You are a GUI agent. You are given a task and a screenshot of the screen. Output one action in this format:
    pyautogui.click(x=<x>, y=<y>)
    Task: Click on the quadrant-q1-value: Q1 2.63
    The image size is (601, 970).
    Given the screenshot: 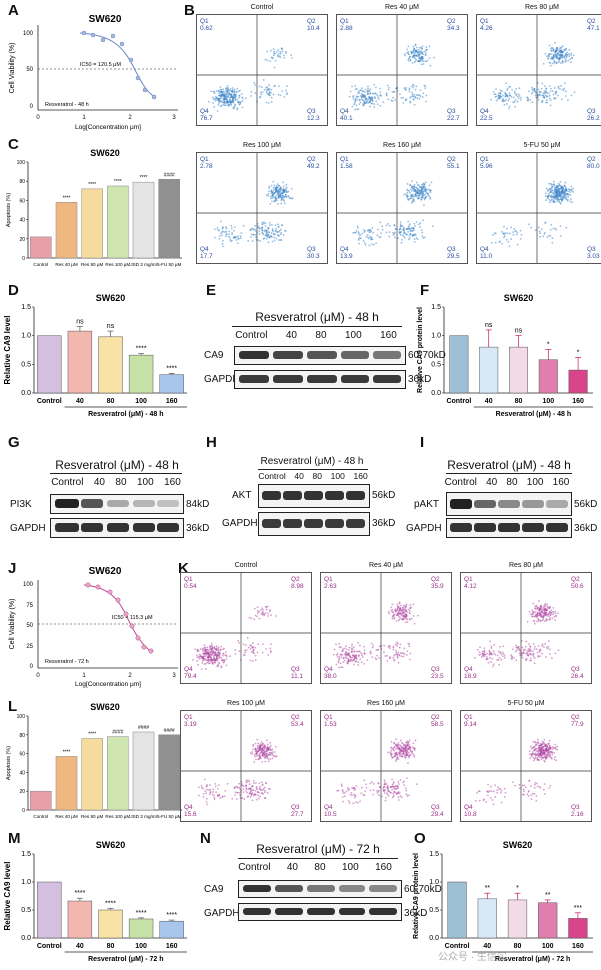 What is the action you would take?
    pyautogui.click(x=330, y=583)
    